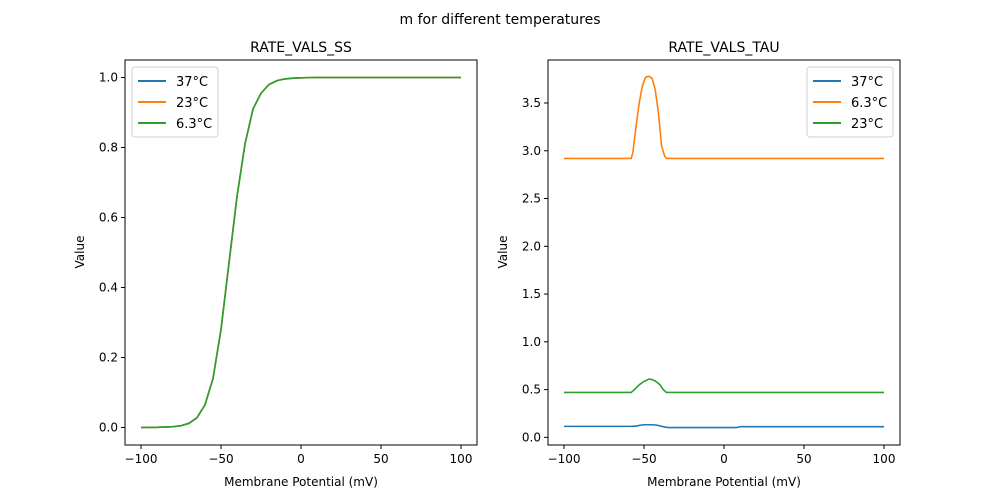  Describe the element at coordinates (531, 390) in the screenshot. I see `y-tick-label: 0.5` at that location.